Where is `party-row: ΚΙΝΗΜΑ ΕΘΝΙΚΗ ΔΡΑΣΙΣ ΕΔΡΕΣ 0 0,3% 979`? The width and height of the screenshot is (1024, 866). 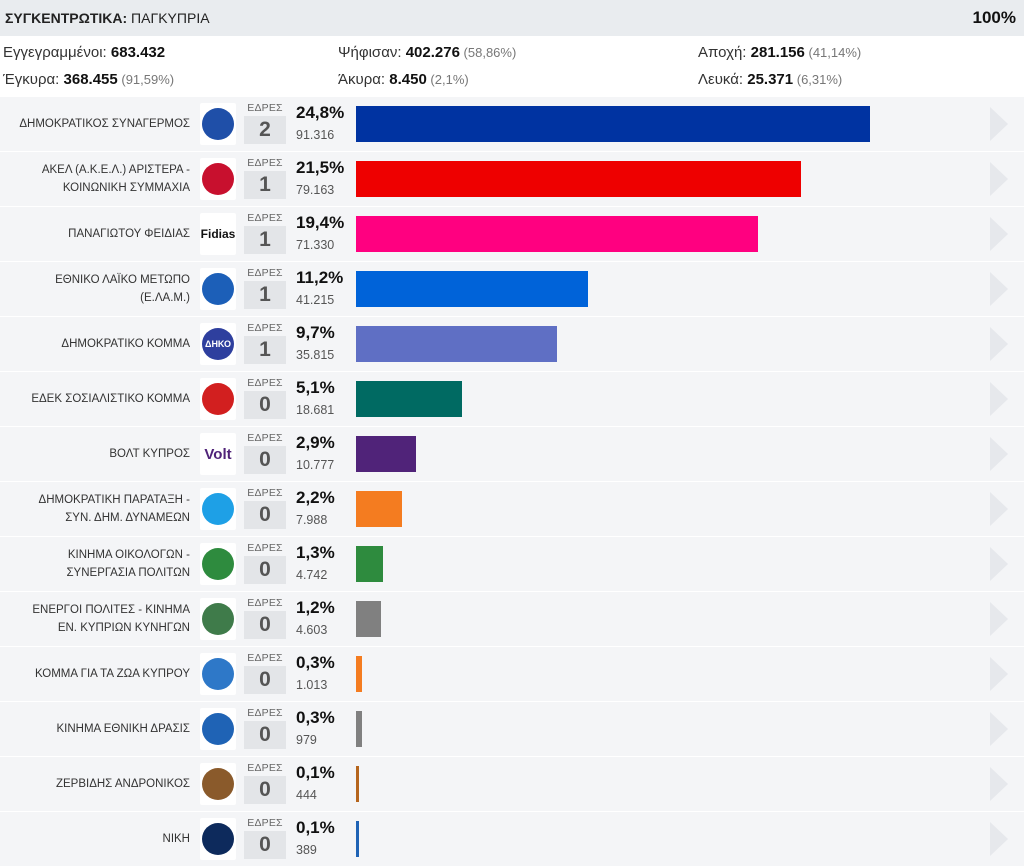 party-row: ΚΙΝΗΜΑ ΕΘΝΙΚΗ ΔΡΑΣΙΣ ΕΔΡΕΣ 0 0,3% 979 is located at coordinates (512, 728).